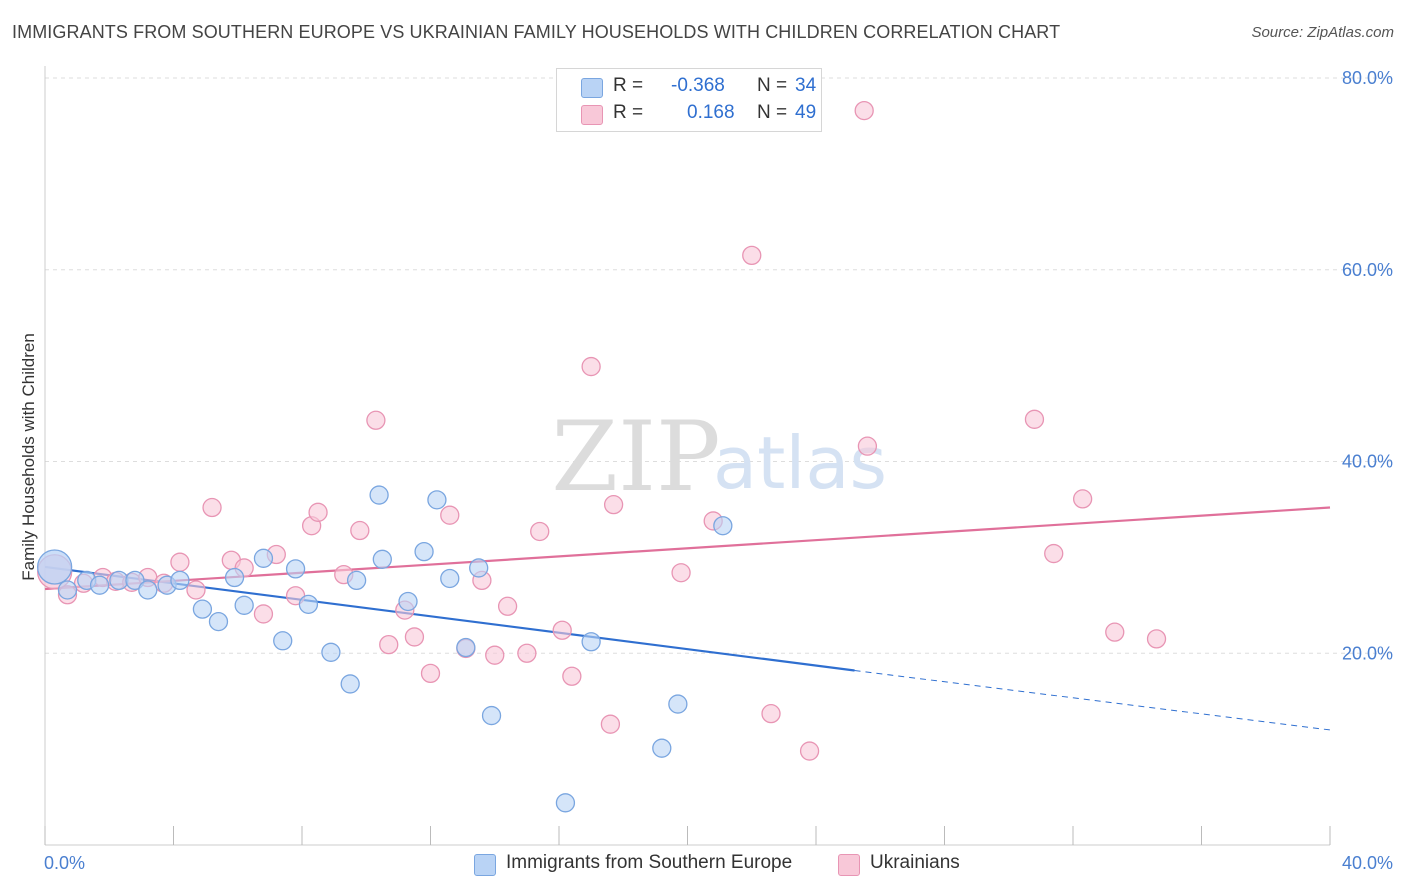 This screenshot has height=892, width=1406. I want to click on legend-swatch-pink, so click(592, 115).